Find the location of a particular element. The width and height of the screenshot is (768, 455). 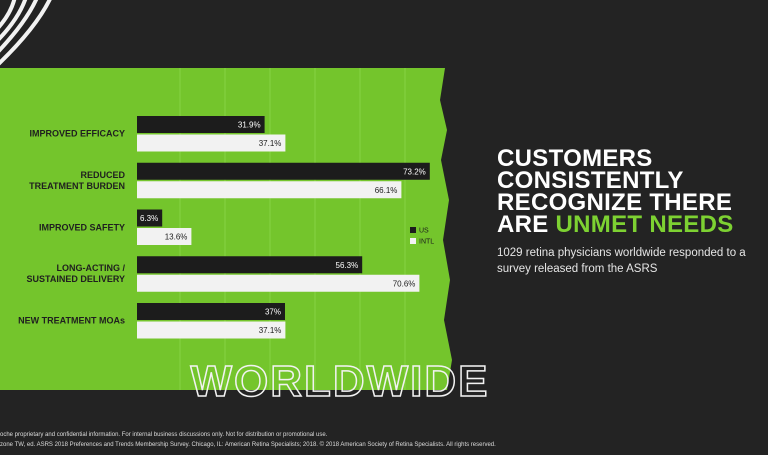

value-label: 73.2% is located at coordinates (414, 171).